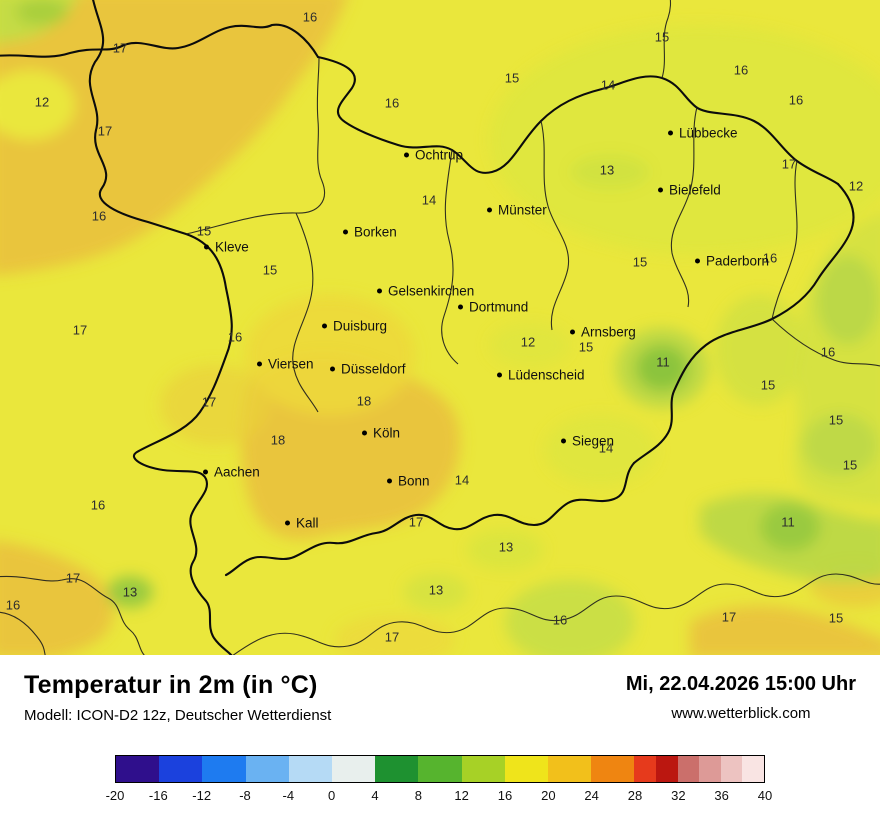 The image size is (880, 830). I want to click on scale-tick-label: -12, so click(202, 795).